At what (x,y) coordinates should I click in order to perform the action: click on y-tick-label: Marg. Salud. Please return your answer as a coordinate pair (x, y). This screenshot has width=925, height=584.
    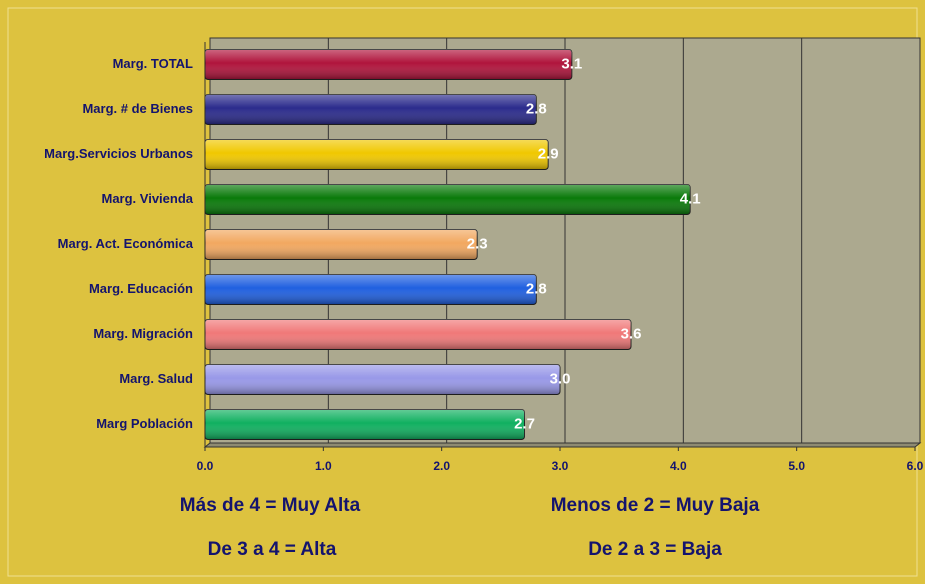
    Looking at the image, I should click on (156, 378).